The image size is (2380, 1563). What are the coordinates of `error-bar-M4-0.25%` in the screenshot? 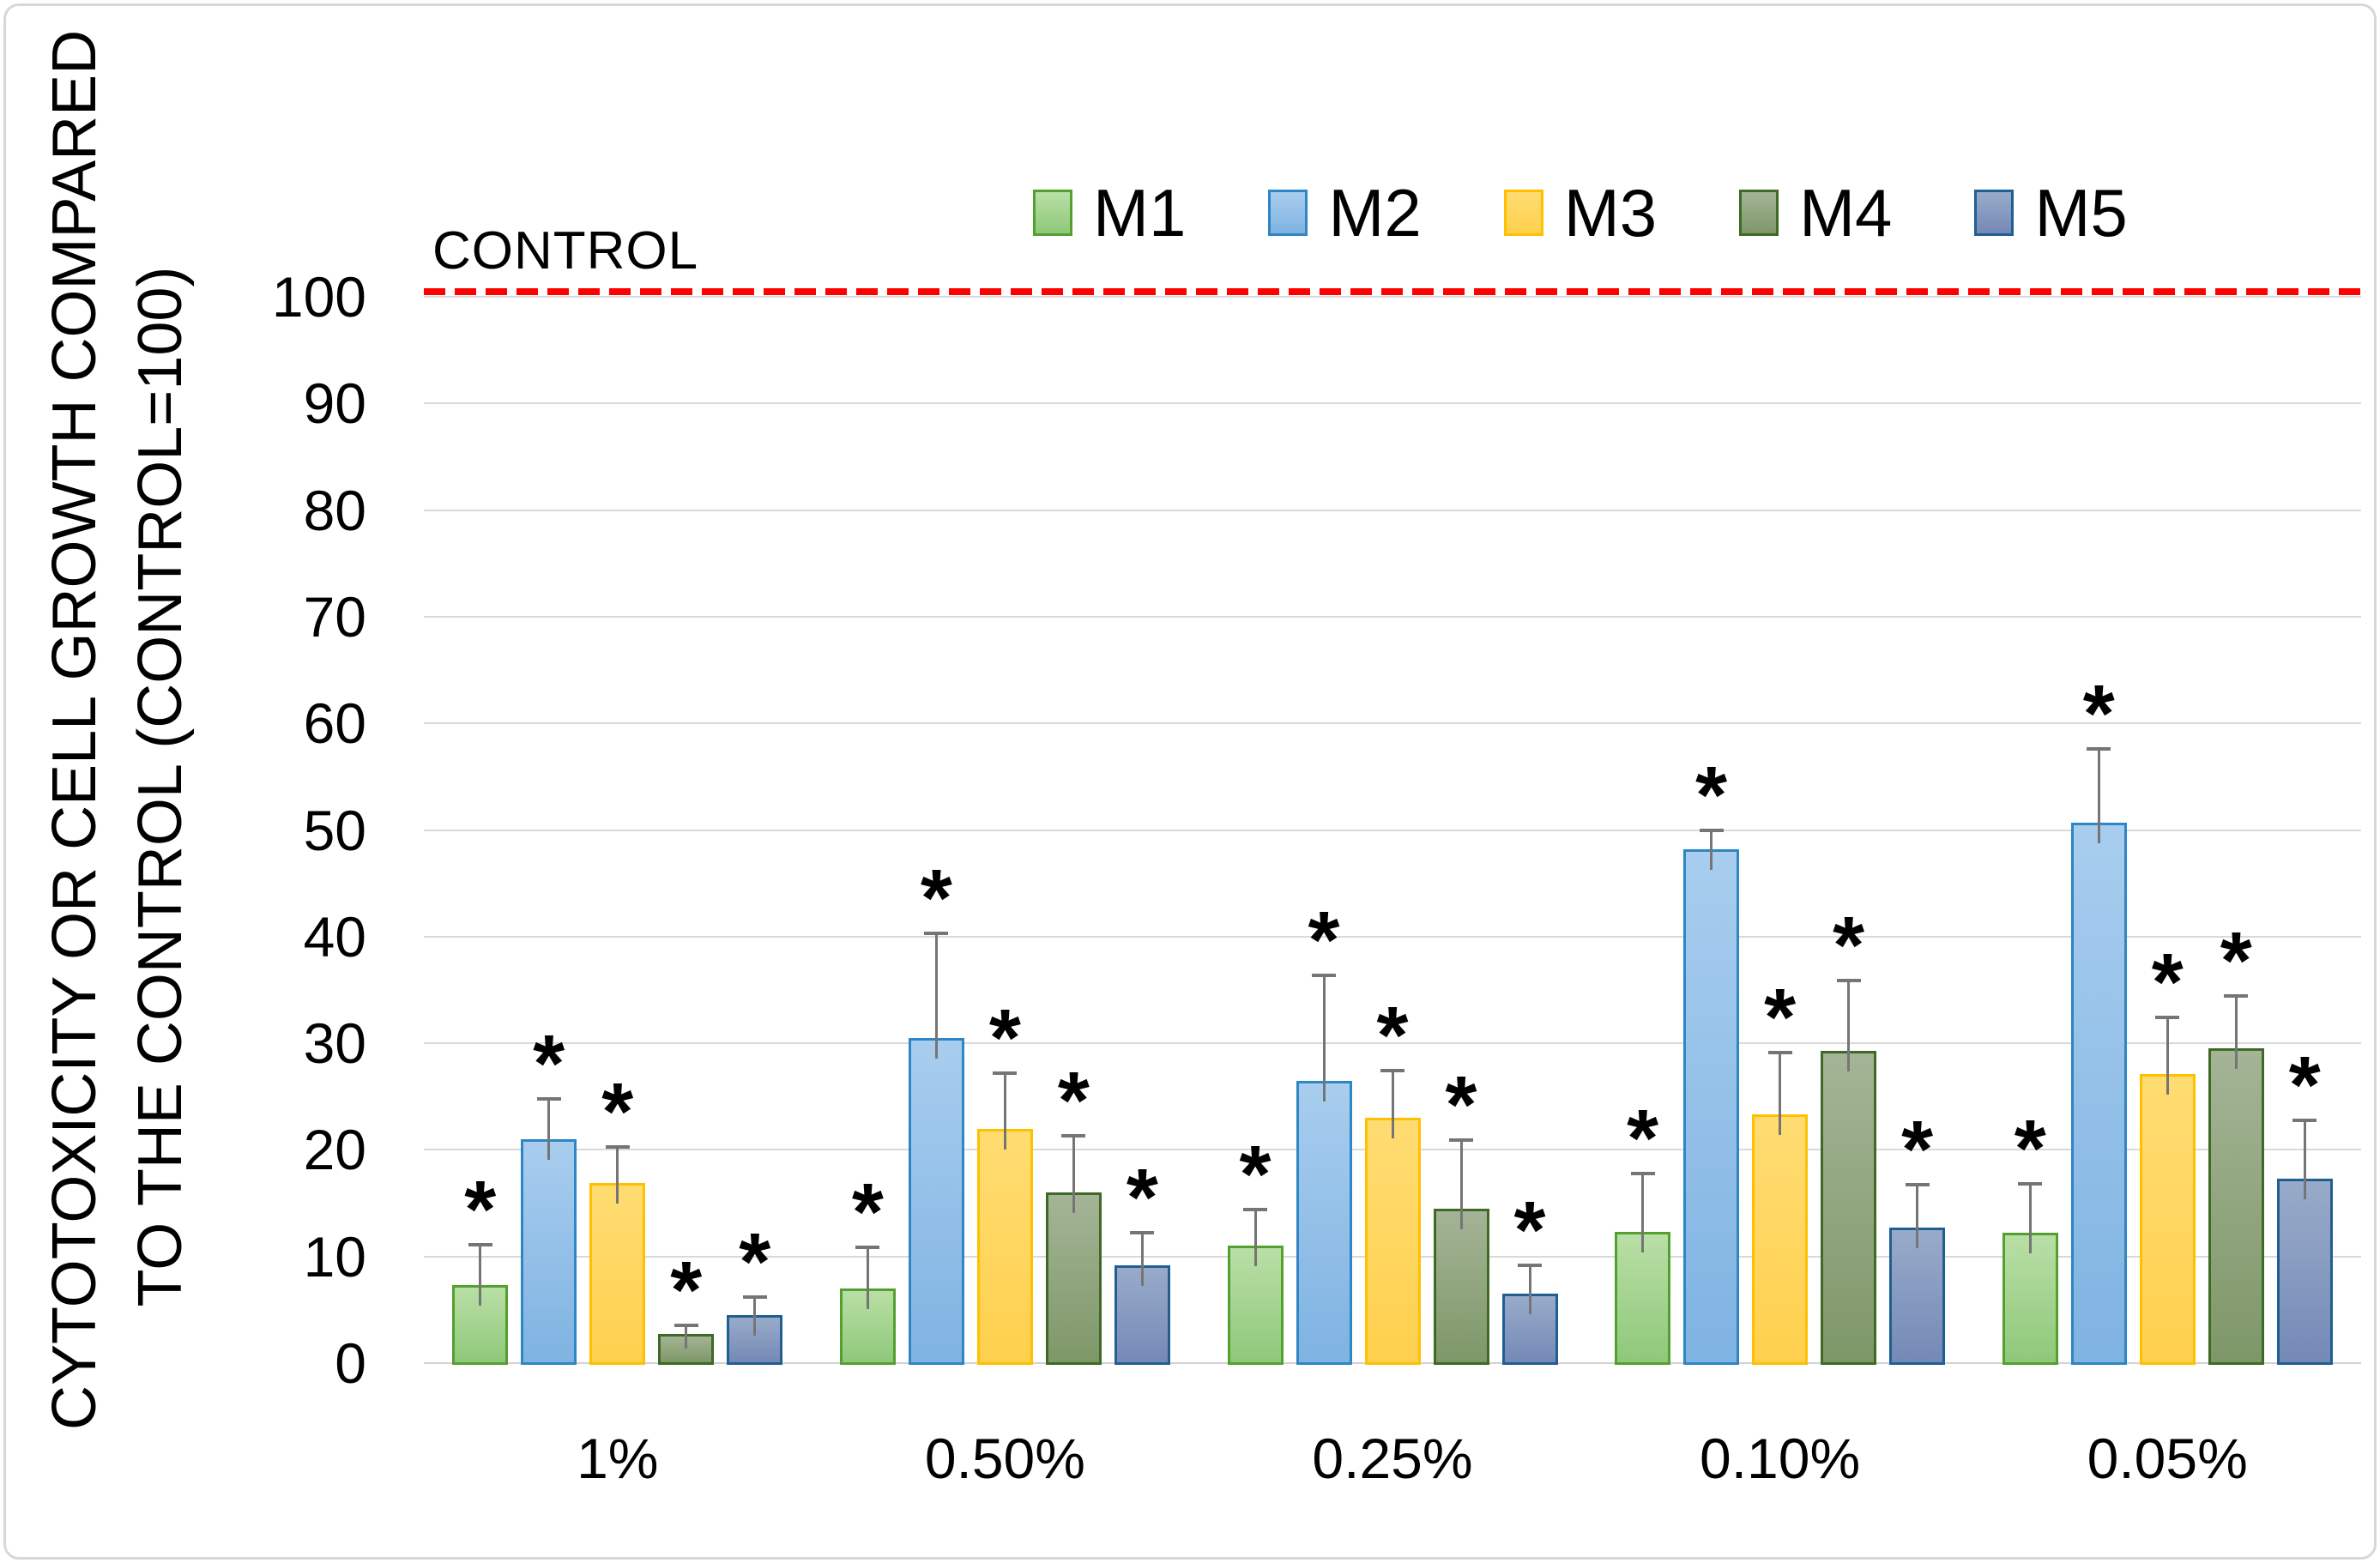 It's located at (1461, 1184).